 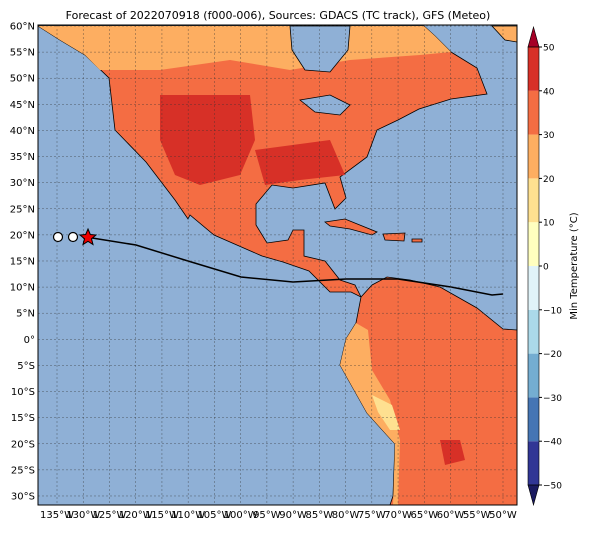 I want to click on lon-label: 115°W, so click(x=162, y=515).